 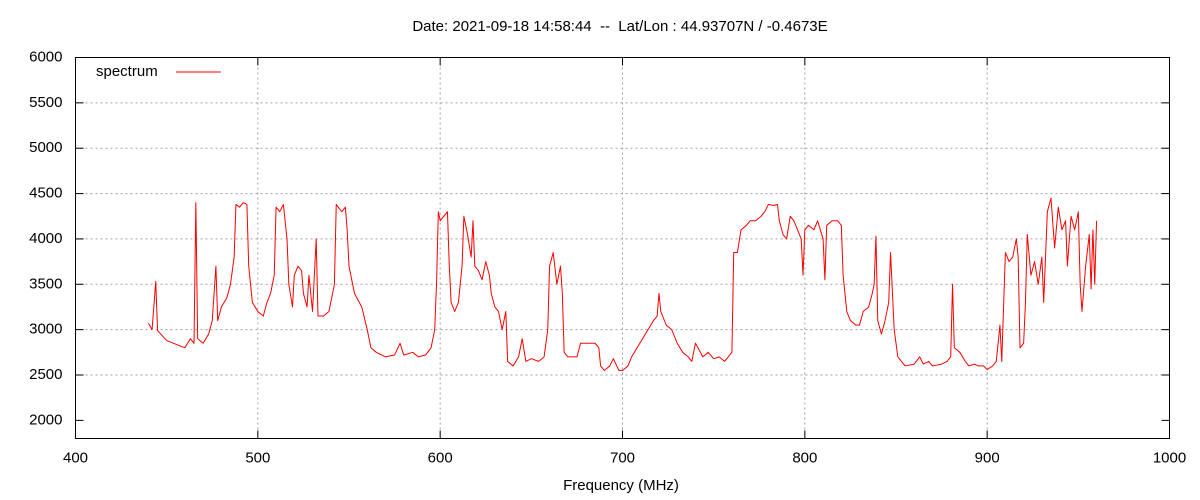 I want to click on y-tick-label: 3500, so click(x=45, y=283).